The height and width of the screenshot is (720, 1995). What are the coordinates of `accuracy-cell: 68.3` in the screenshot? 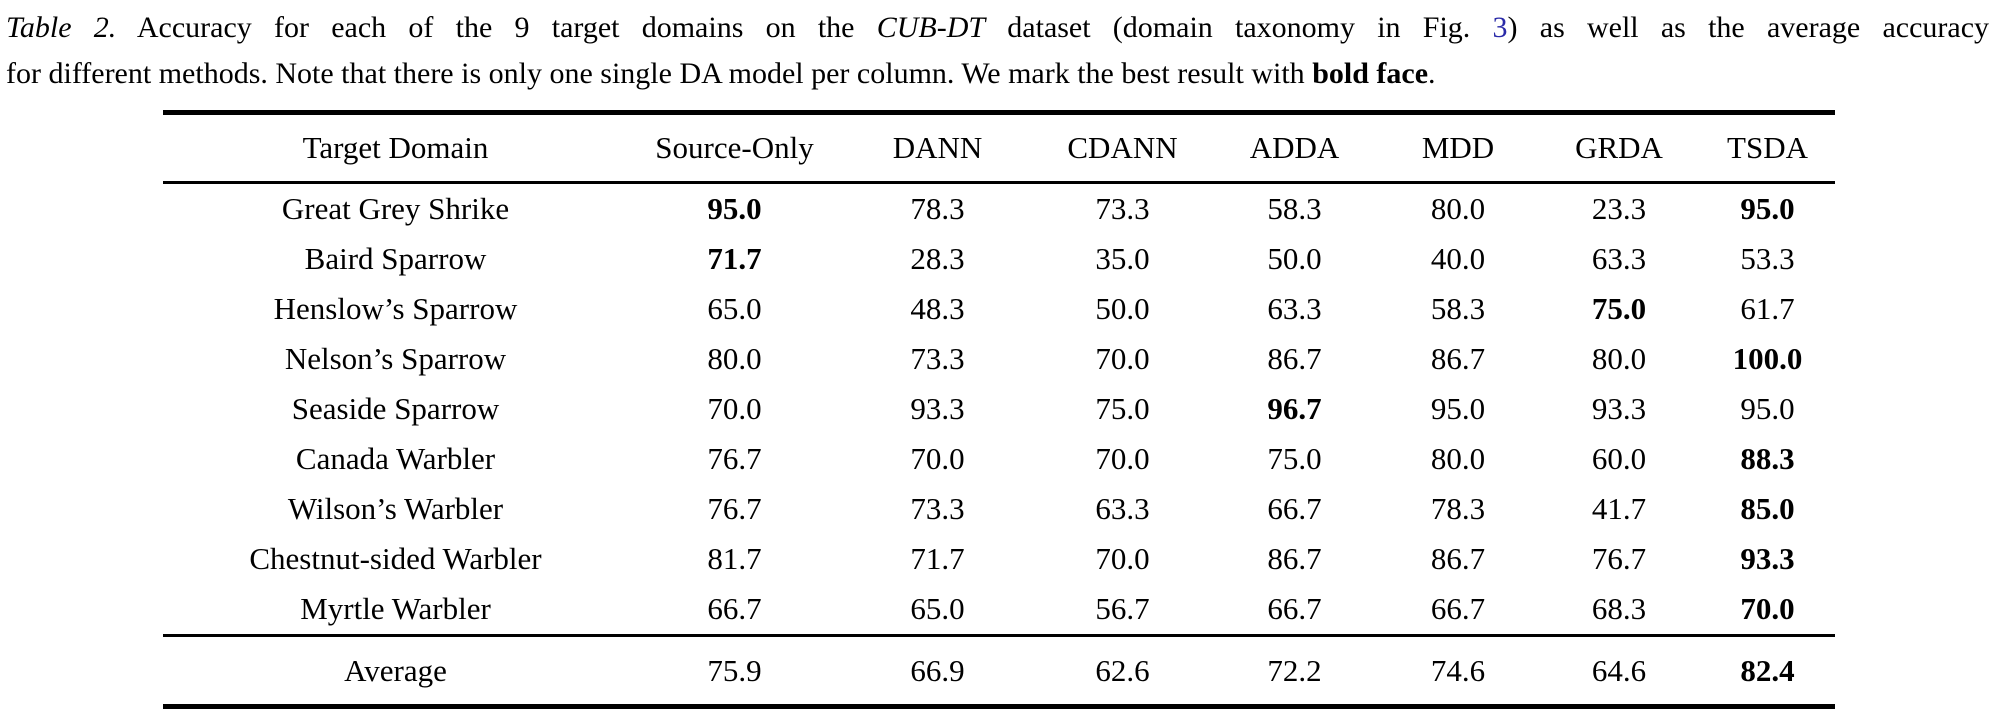 It's located at (1619, 608).